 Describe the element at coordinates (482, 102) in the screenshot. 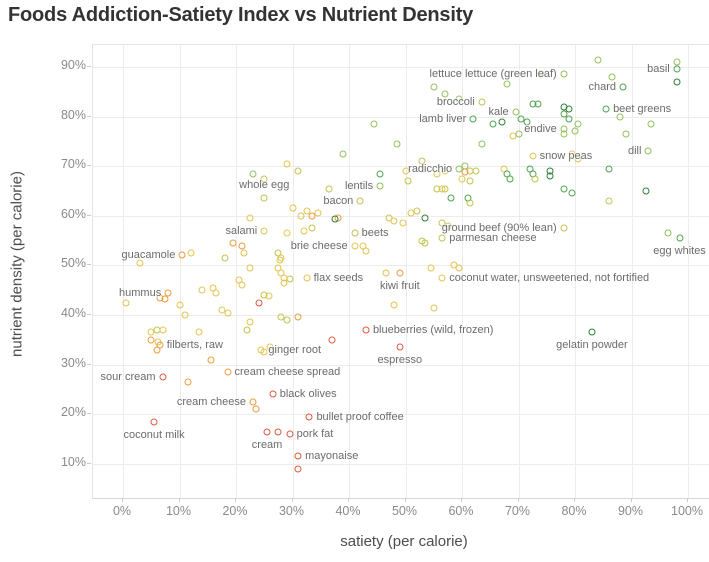

I see `point-broccoli` at that location.